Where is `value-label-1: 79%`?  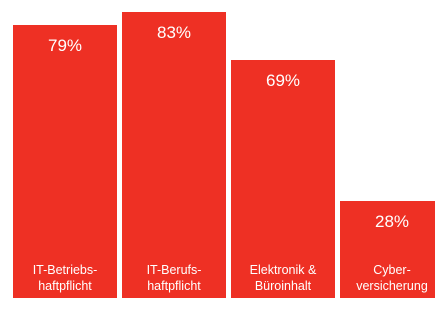 value-label-1: 79% is located at coordinates (65, 46).